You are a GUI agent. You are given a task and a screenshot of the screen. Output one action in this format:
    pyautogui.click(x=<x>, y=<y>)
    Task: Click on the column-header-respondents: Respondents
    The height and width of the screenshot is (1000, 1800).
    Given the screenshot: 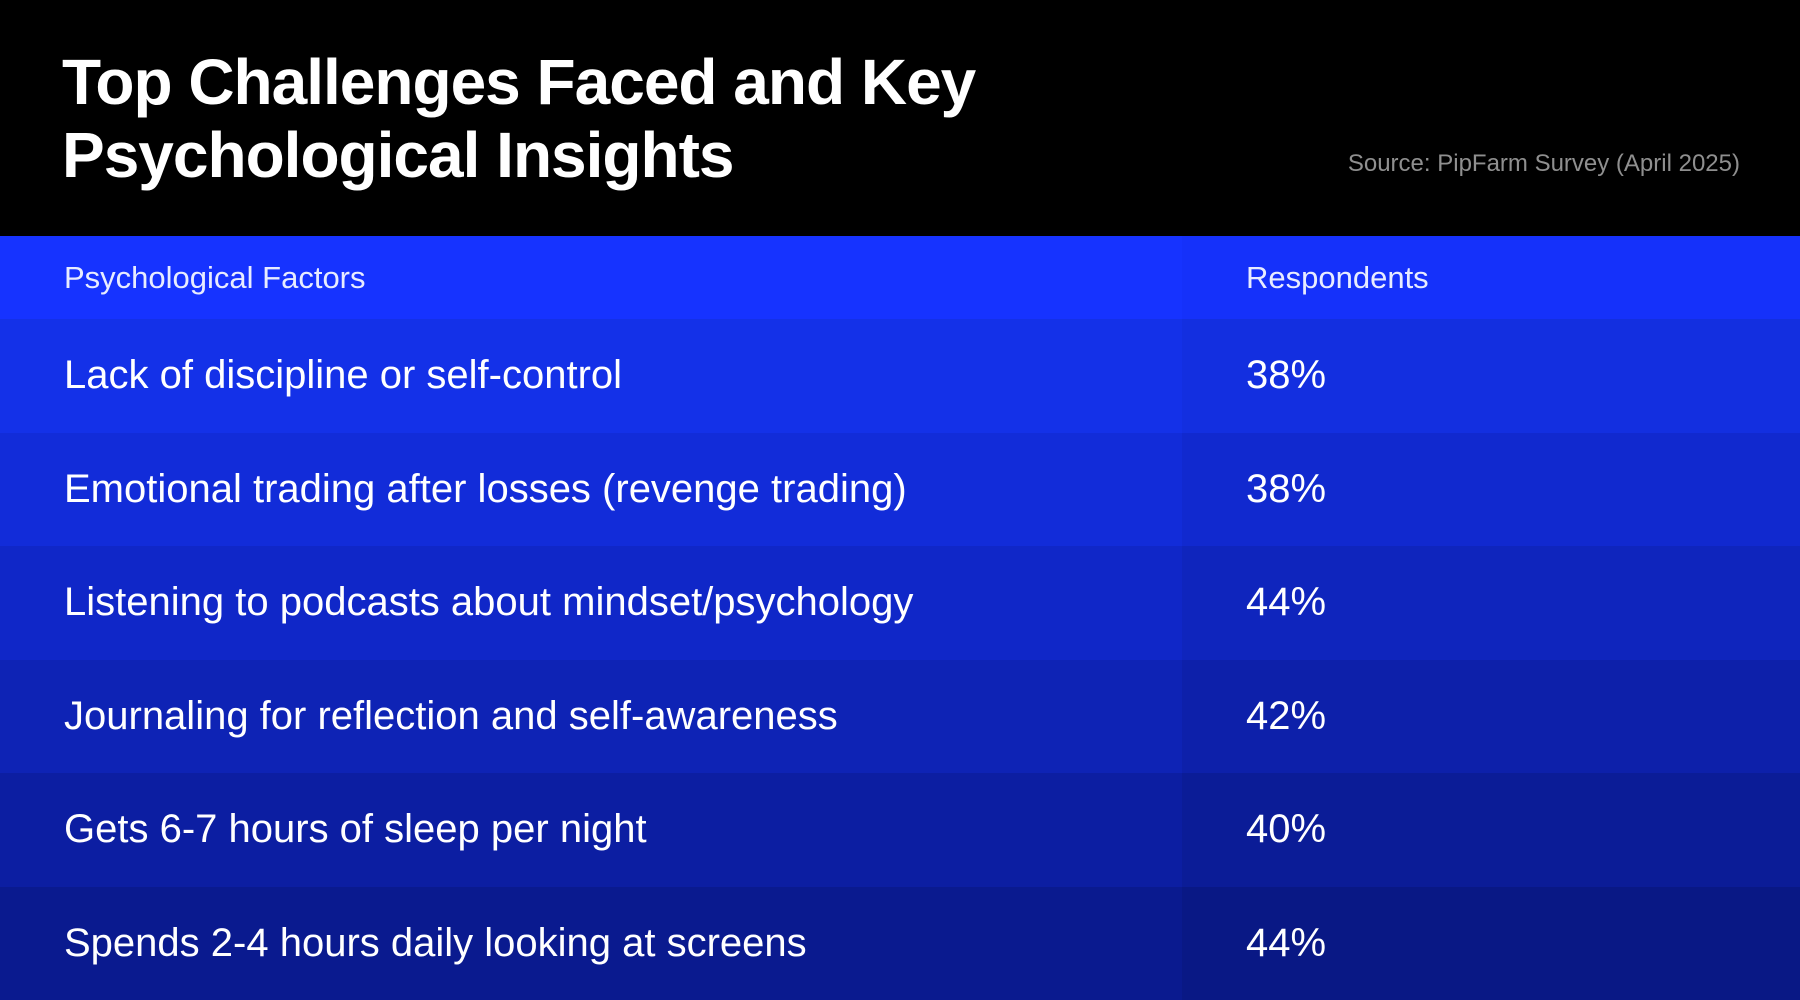 What is the action you would take?
    pyautogui.click(x=1491, y=277)
    